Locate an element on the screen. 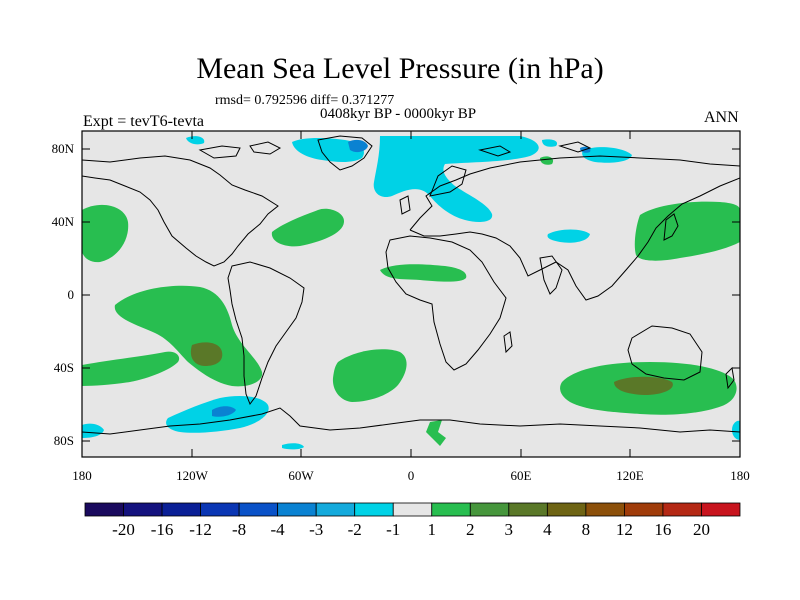 The height and width of the screenshot is (600, 800). colorbar-label: -16 is located at coordinates (162, 529).